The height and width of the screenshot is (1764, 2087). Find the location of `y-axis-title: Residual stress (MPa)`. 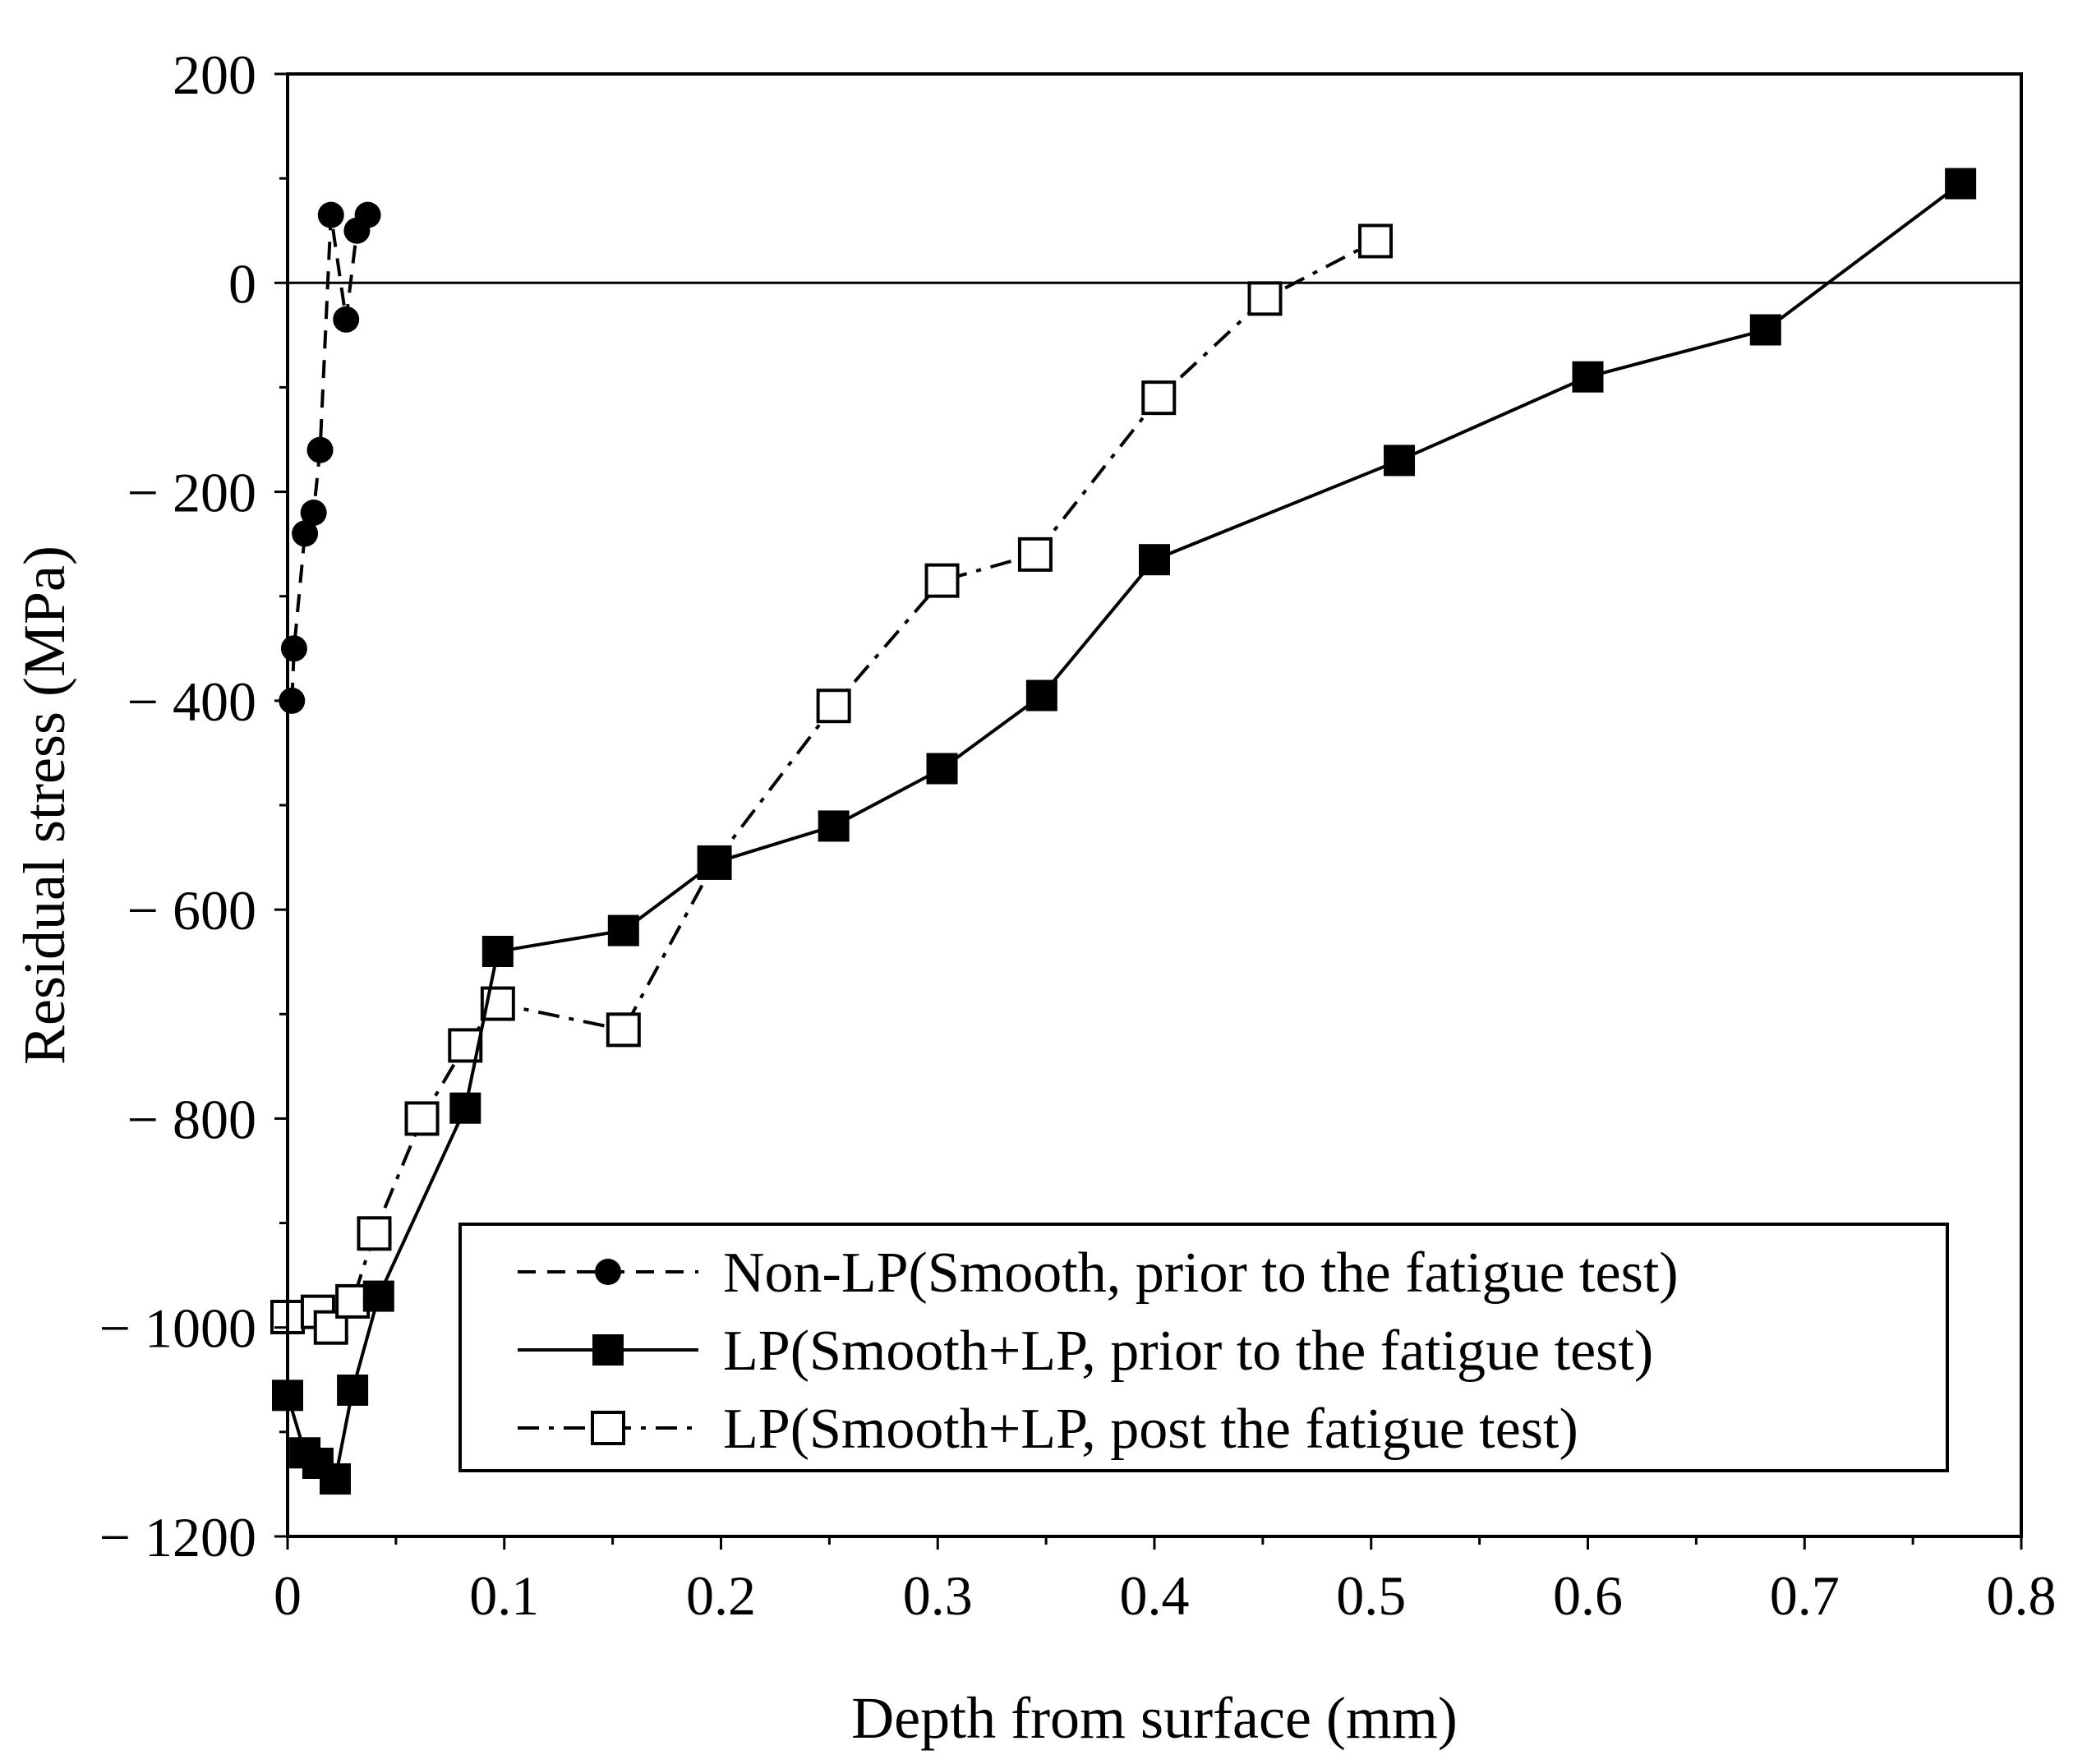

y-axis-title: Residual stress (MPa) is located at coordinates (44, 805).